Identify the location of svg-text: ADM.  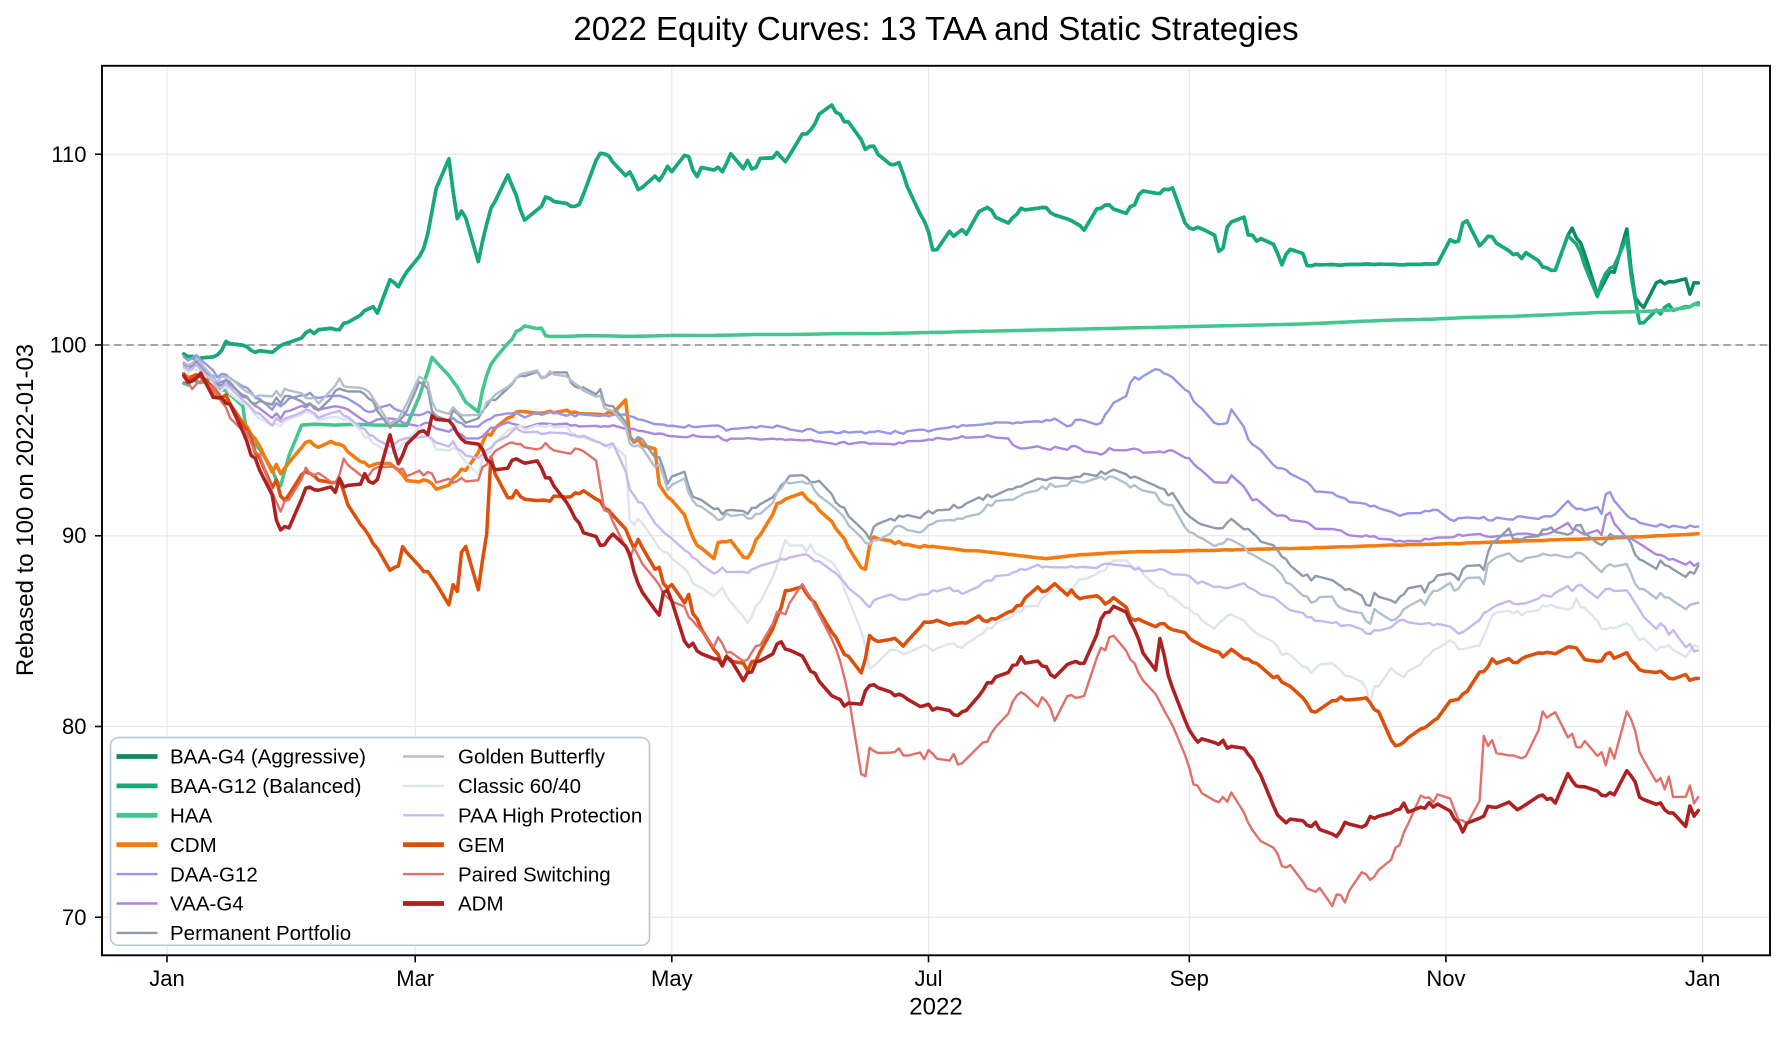
(481, 904).